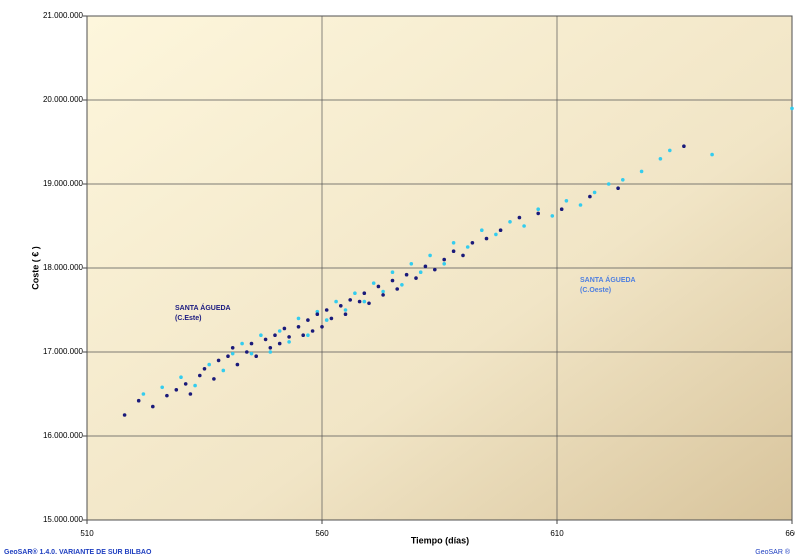 This screenshot has width=795, height=558. I want to click on x-axis-label: Tiempo (días), so click(440, 540).